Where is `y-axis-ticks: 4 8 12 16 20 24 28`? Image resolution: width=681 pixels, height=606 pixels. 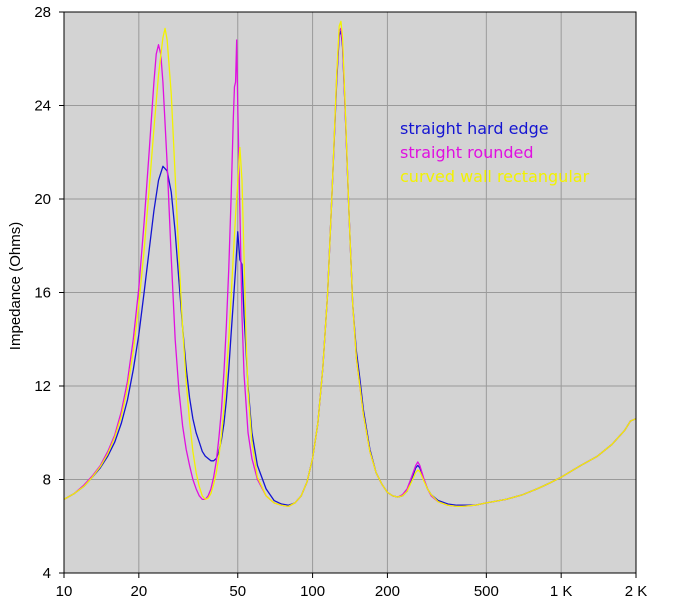 y-axis-ticks: 4 8 12 16 20 24 28 is located at coordinates (49, 293).